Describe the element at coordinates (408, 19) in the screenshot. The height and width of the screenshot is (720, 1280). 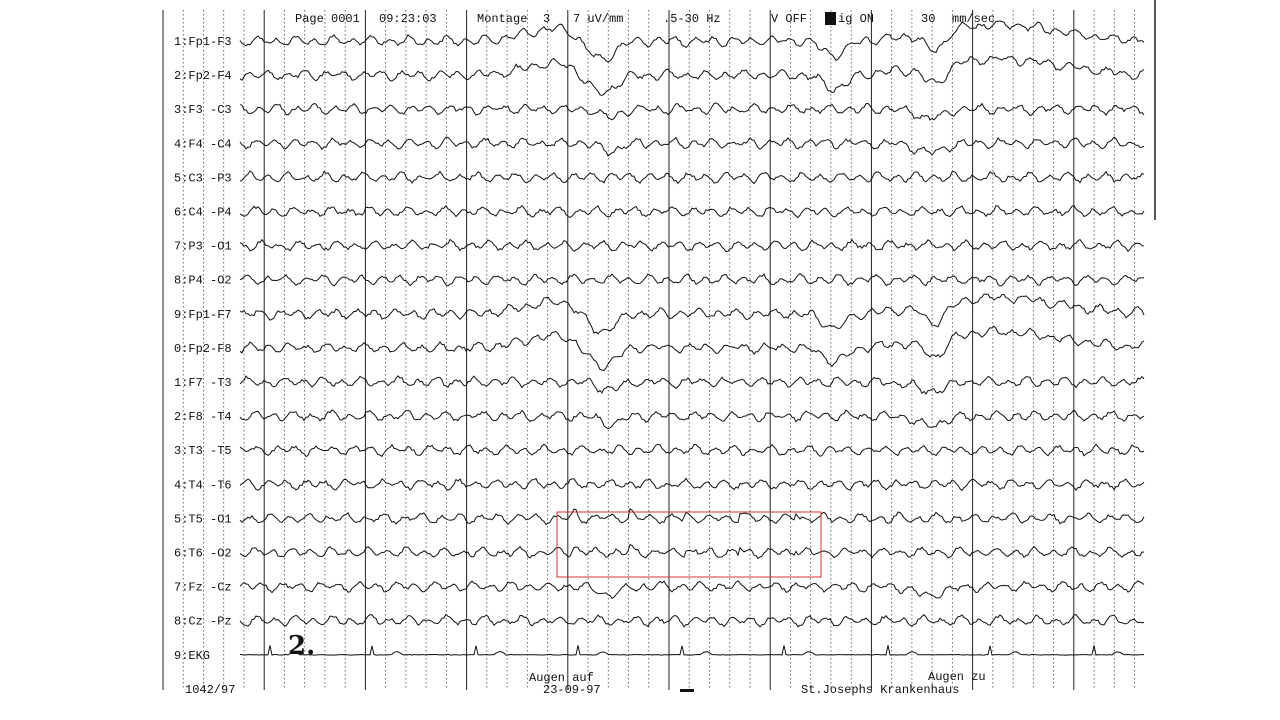
I see `time: 09:23:03` at that location.